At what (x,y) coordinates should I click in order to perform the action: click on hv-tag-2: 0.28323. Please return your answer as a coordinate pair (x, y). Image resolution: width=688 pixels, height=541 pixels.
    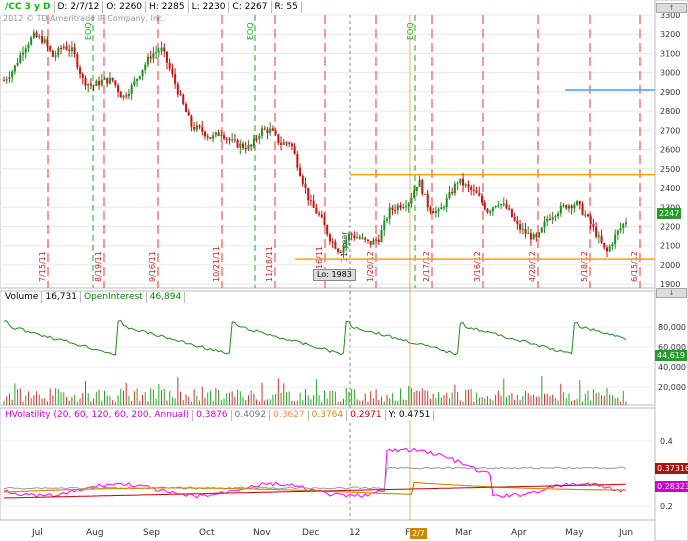
    Looking at the image, I should click on (671, 486).